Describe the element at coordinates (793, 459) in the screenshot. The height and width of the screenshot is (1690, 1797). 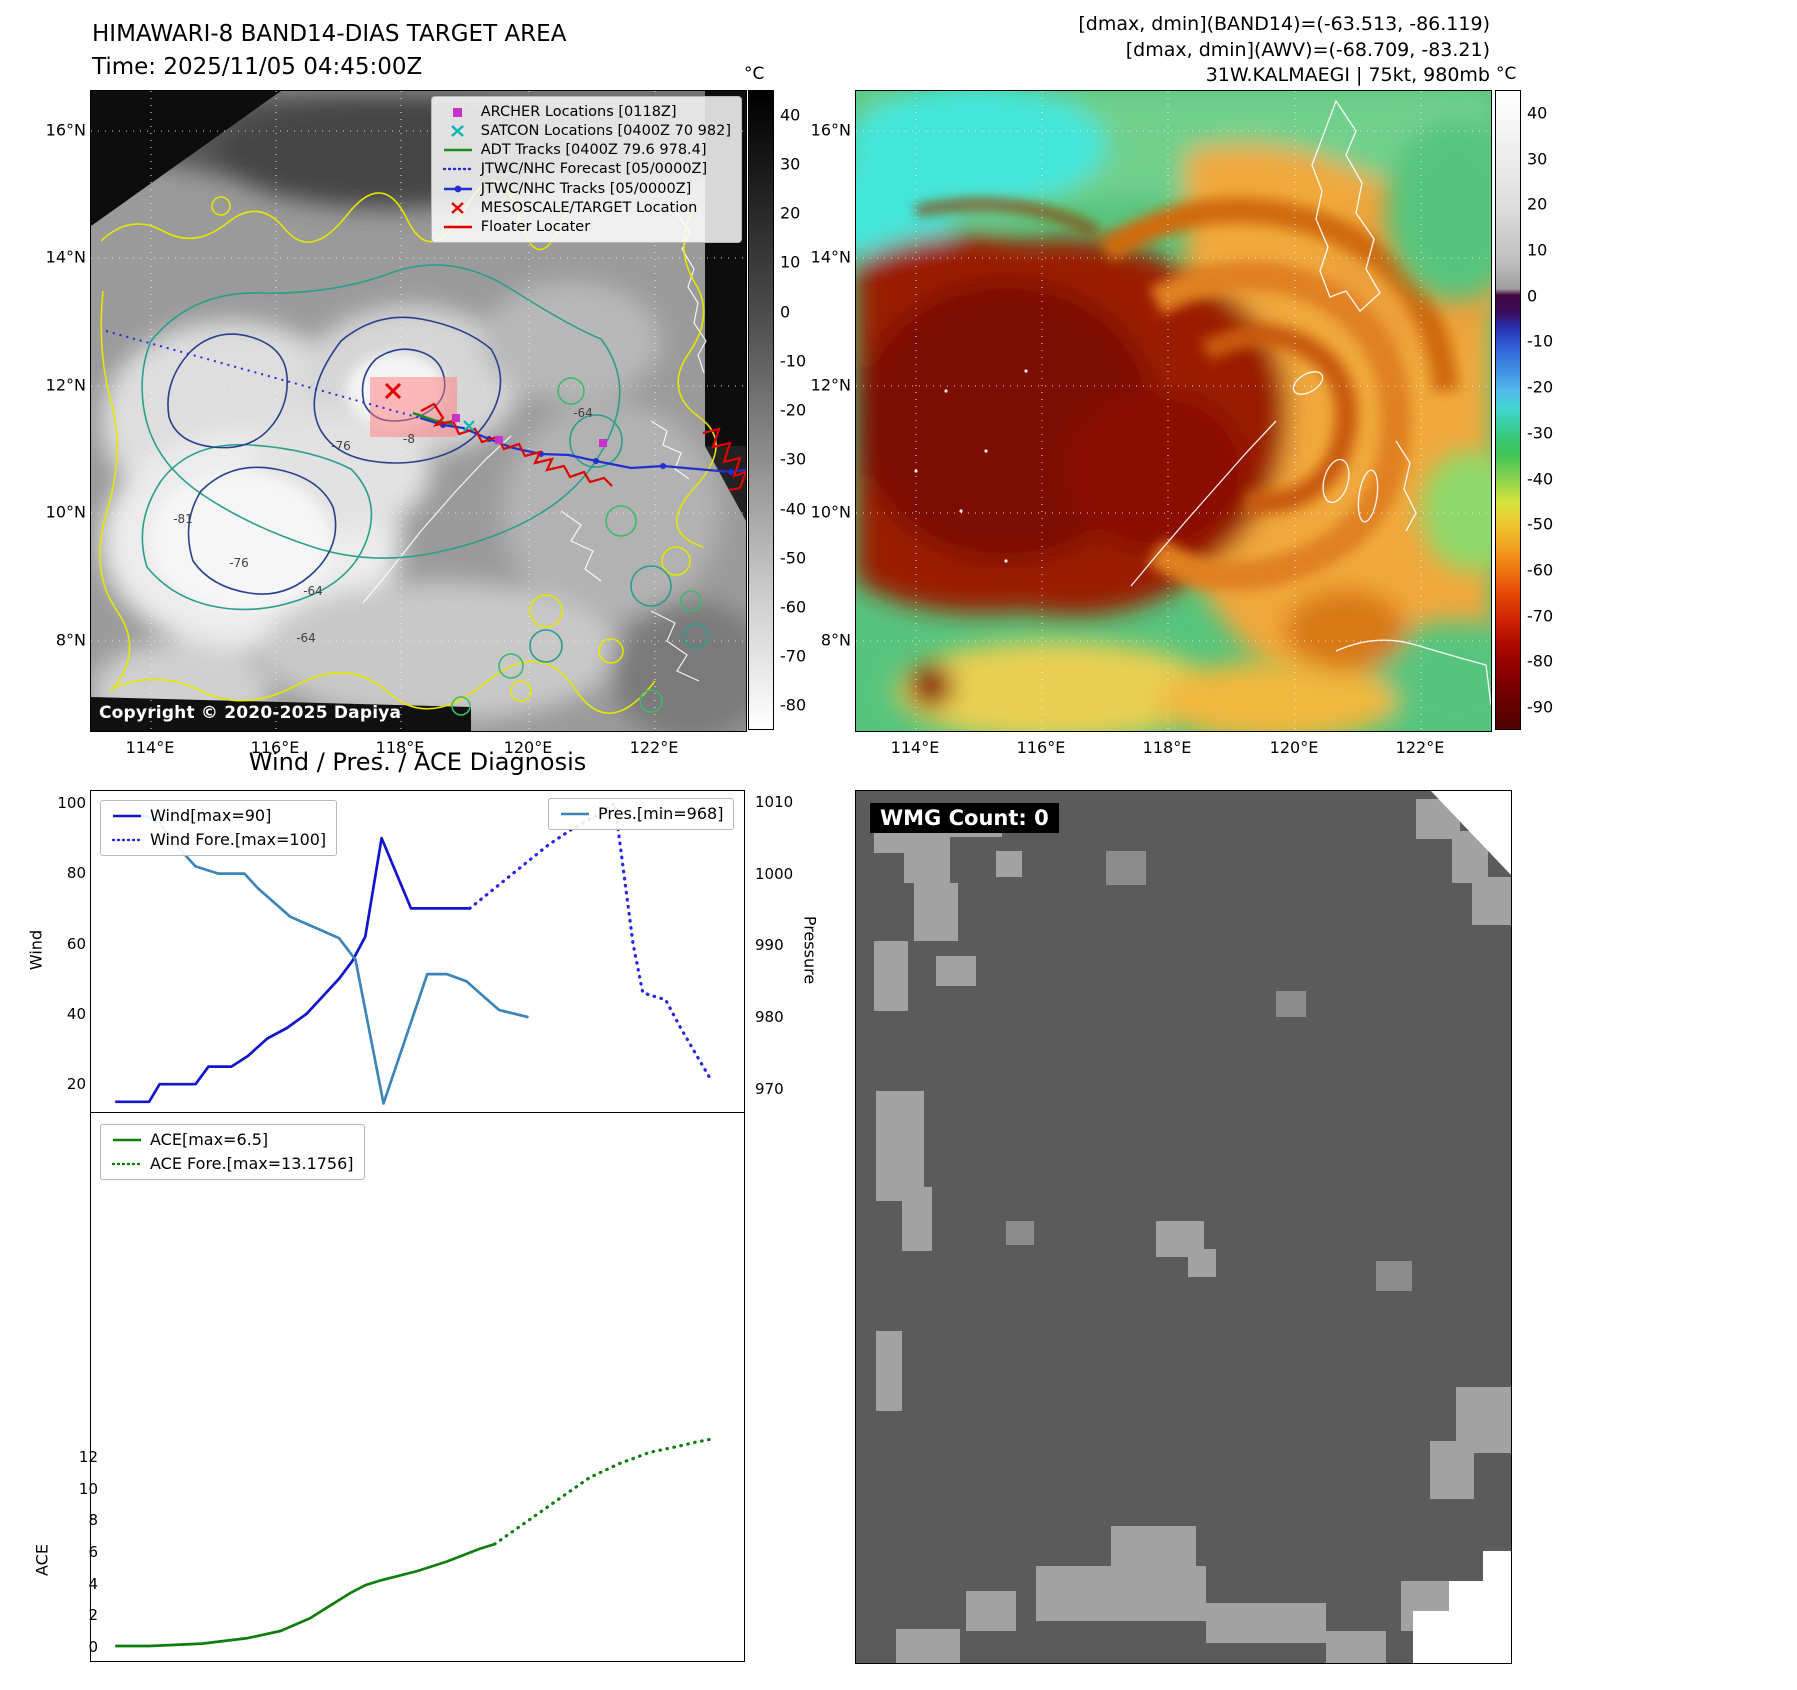
I see `band14-cb-tick--30: -30` at that location.